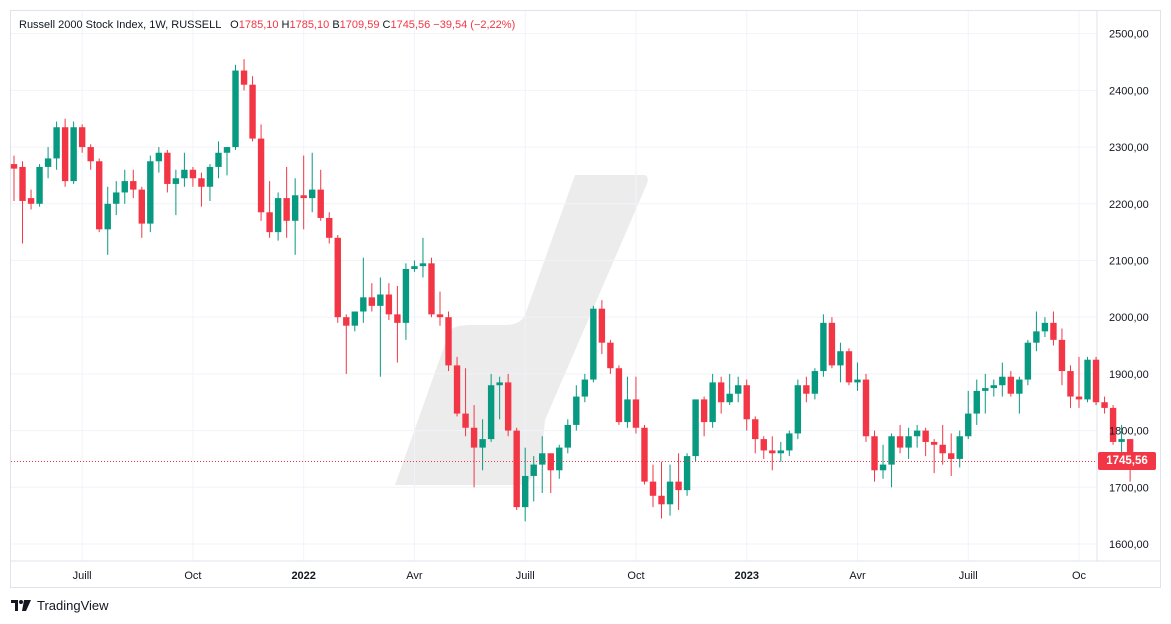 The width and height of the screenshot is (1171, 624). I want to click on price-tick-label: 2400,00, so click(1129, 91).